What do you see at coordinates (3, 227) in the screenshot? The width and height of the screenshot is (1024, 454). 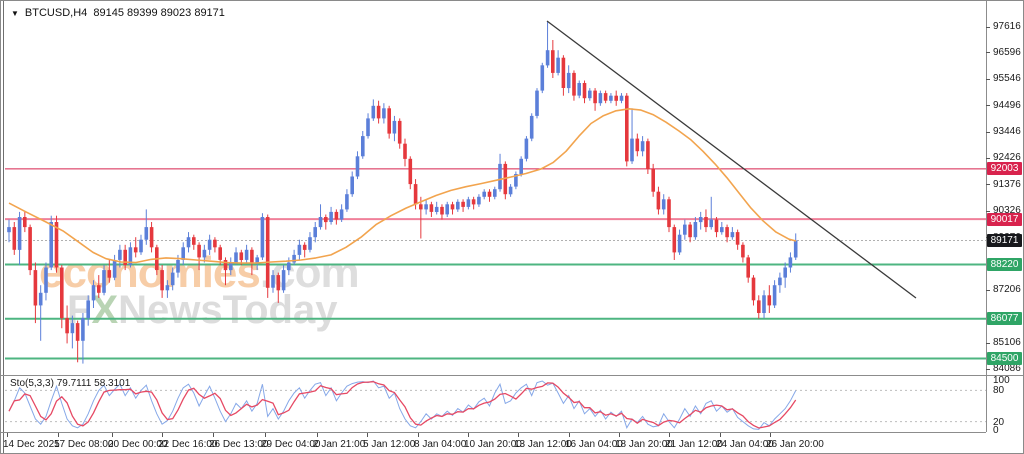 I see `window-left-border` at bounding box center [3, 227].